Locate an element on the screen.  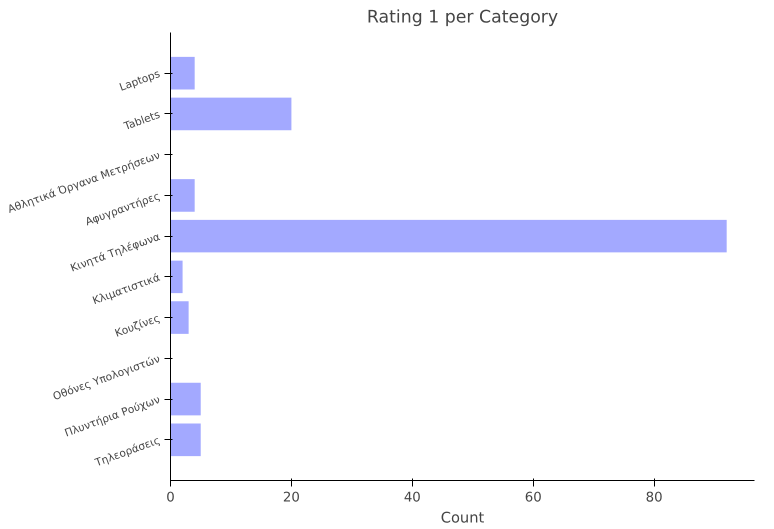
x-tick-label: 80 is located at coordinates (654, 498).